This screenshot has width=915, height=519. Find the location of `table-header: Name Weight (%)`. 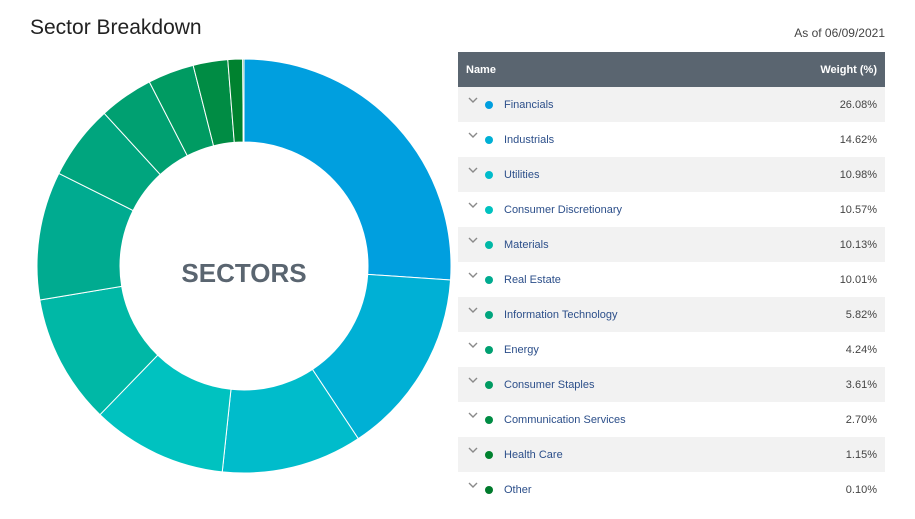

table-header: Name Weight (%) is located at coordinates (671, 69).